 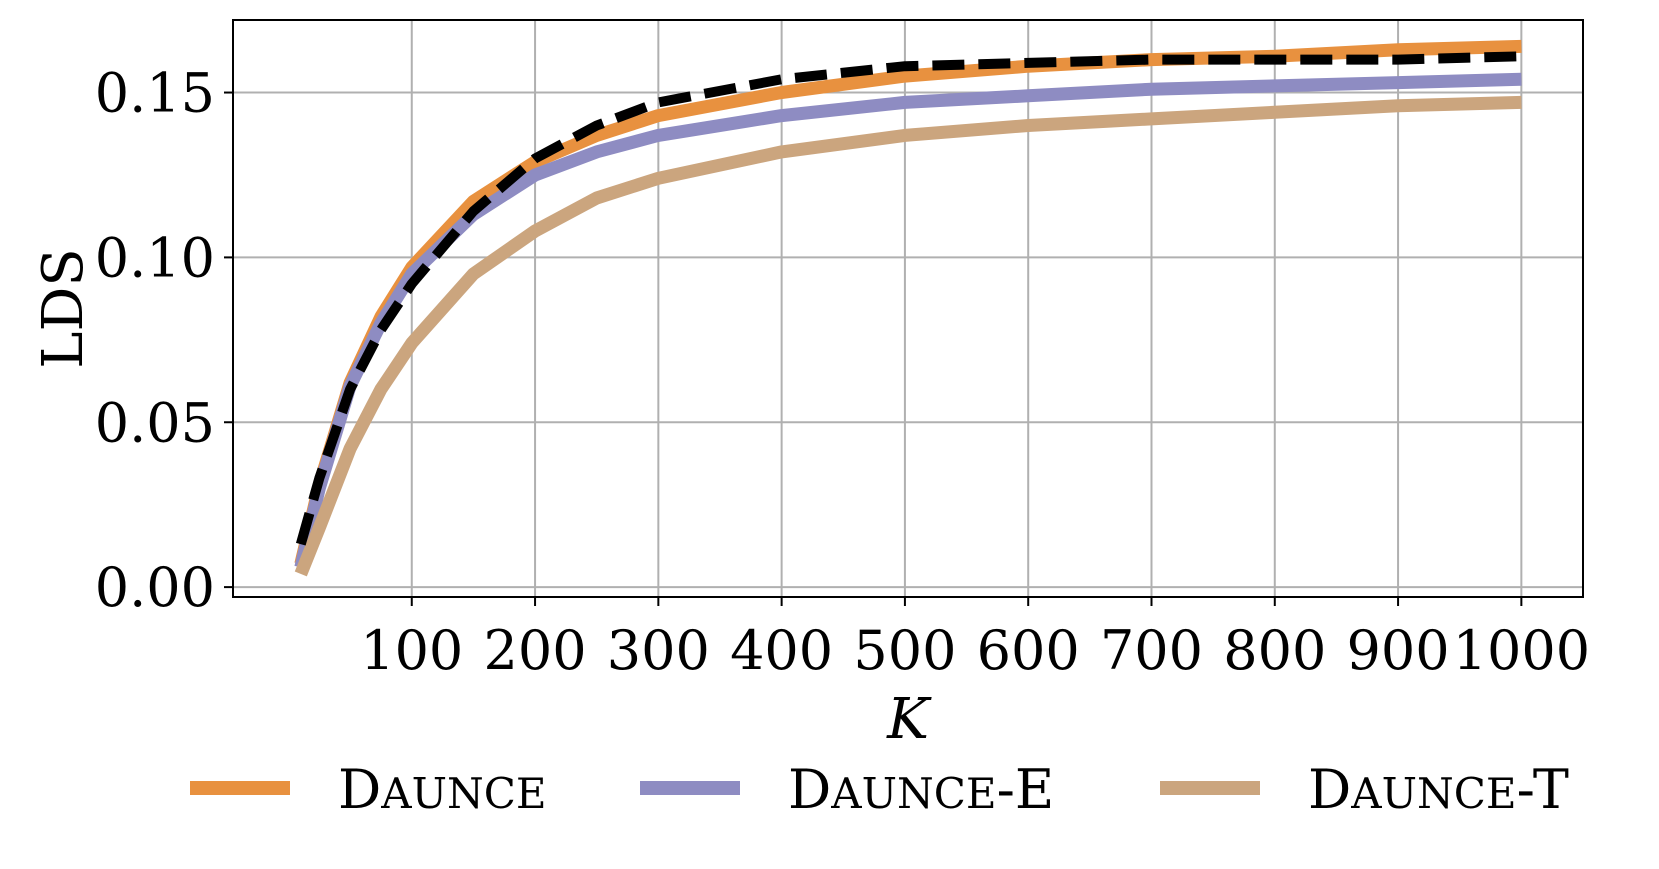 What do you see at coordinates (781, 650) in the screenshot?
I see `x-tick-label: 400` at bounding box center [781, 650].